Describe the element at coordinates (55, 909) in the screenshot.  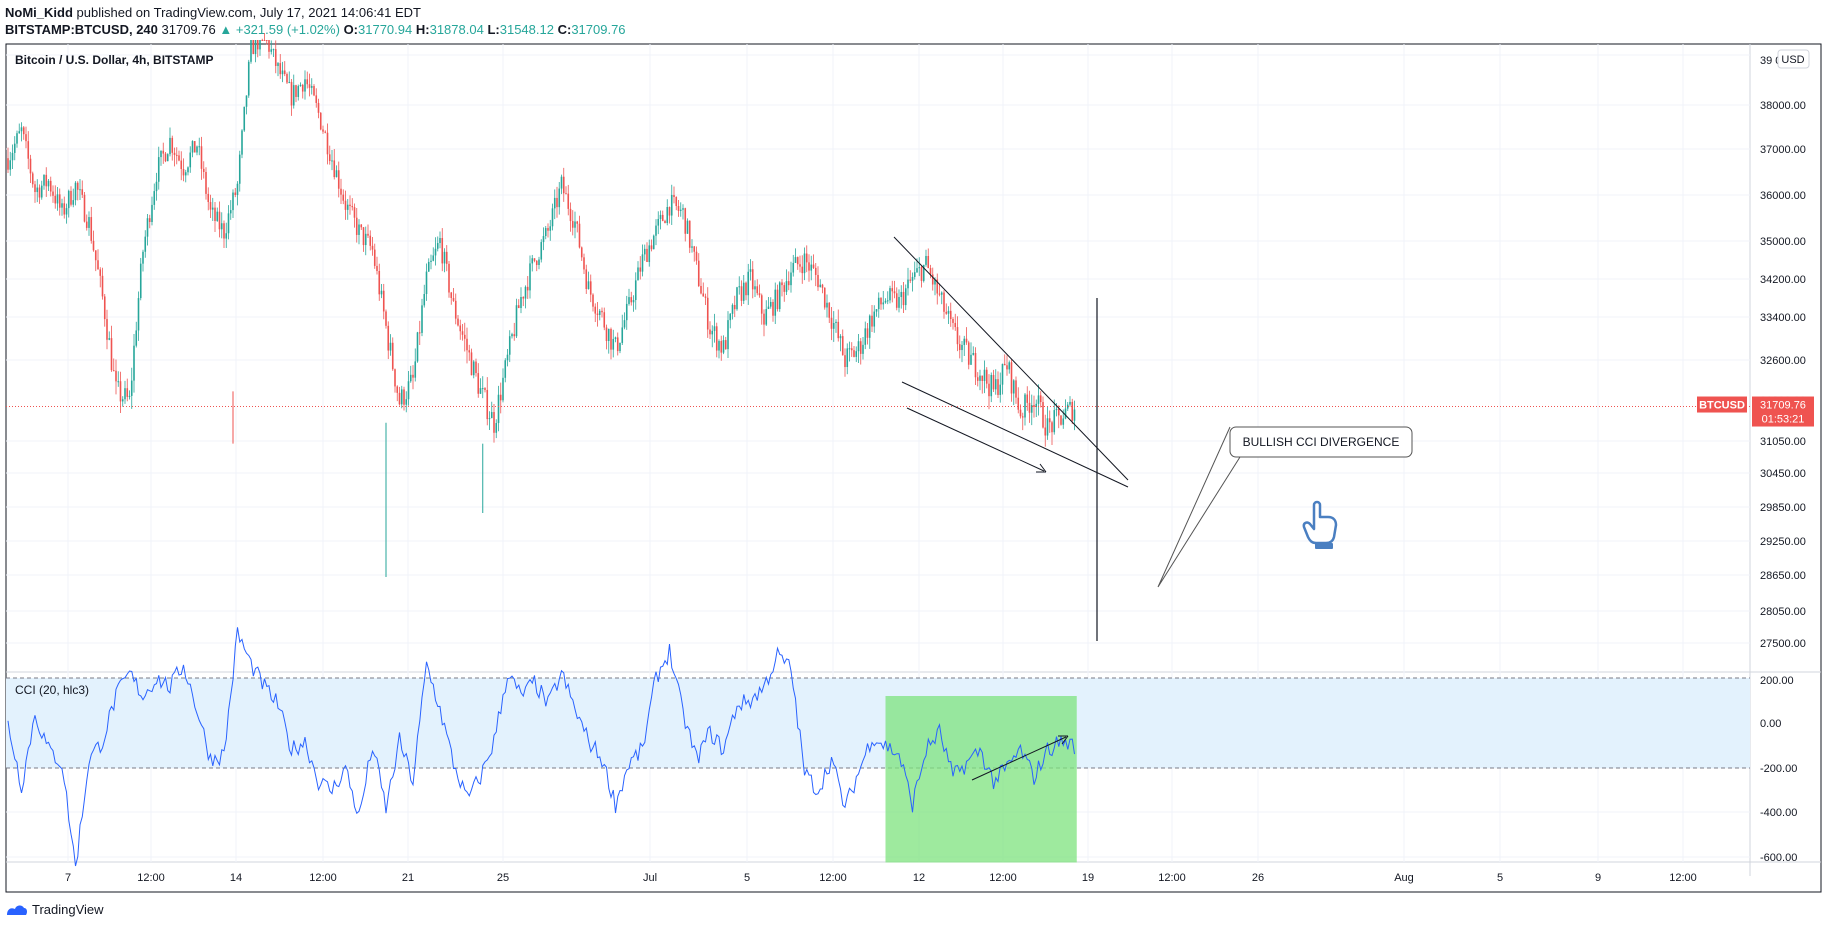
I see `footer-brand: TradingView` at that location.